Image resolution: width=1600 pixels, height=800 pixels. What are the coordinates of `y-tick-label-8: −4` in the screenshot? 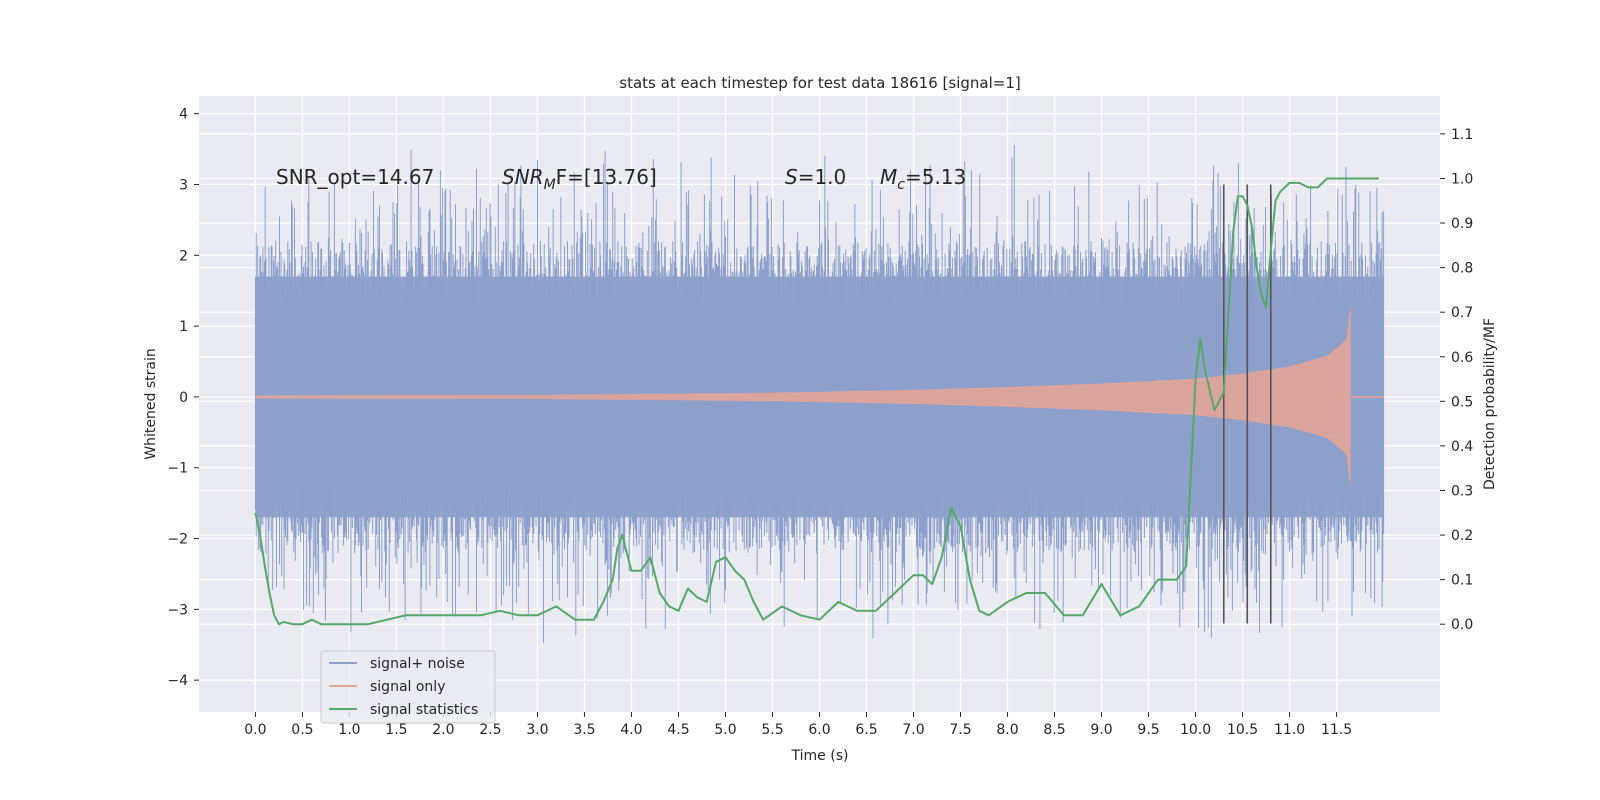 It's located at (177, 681).